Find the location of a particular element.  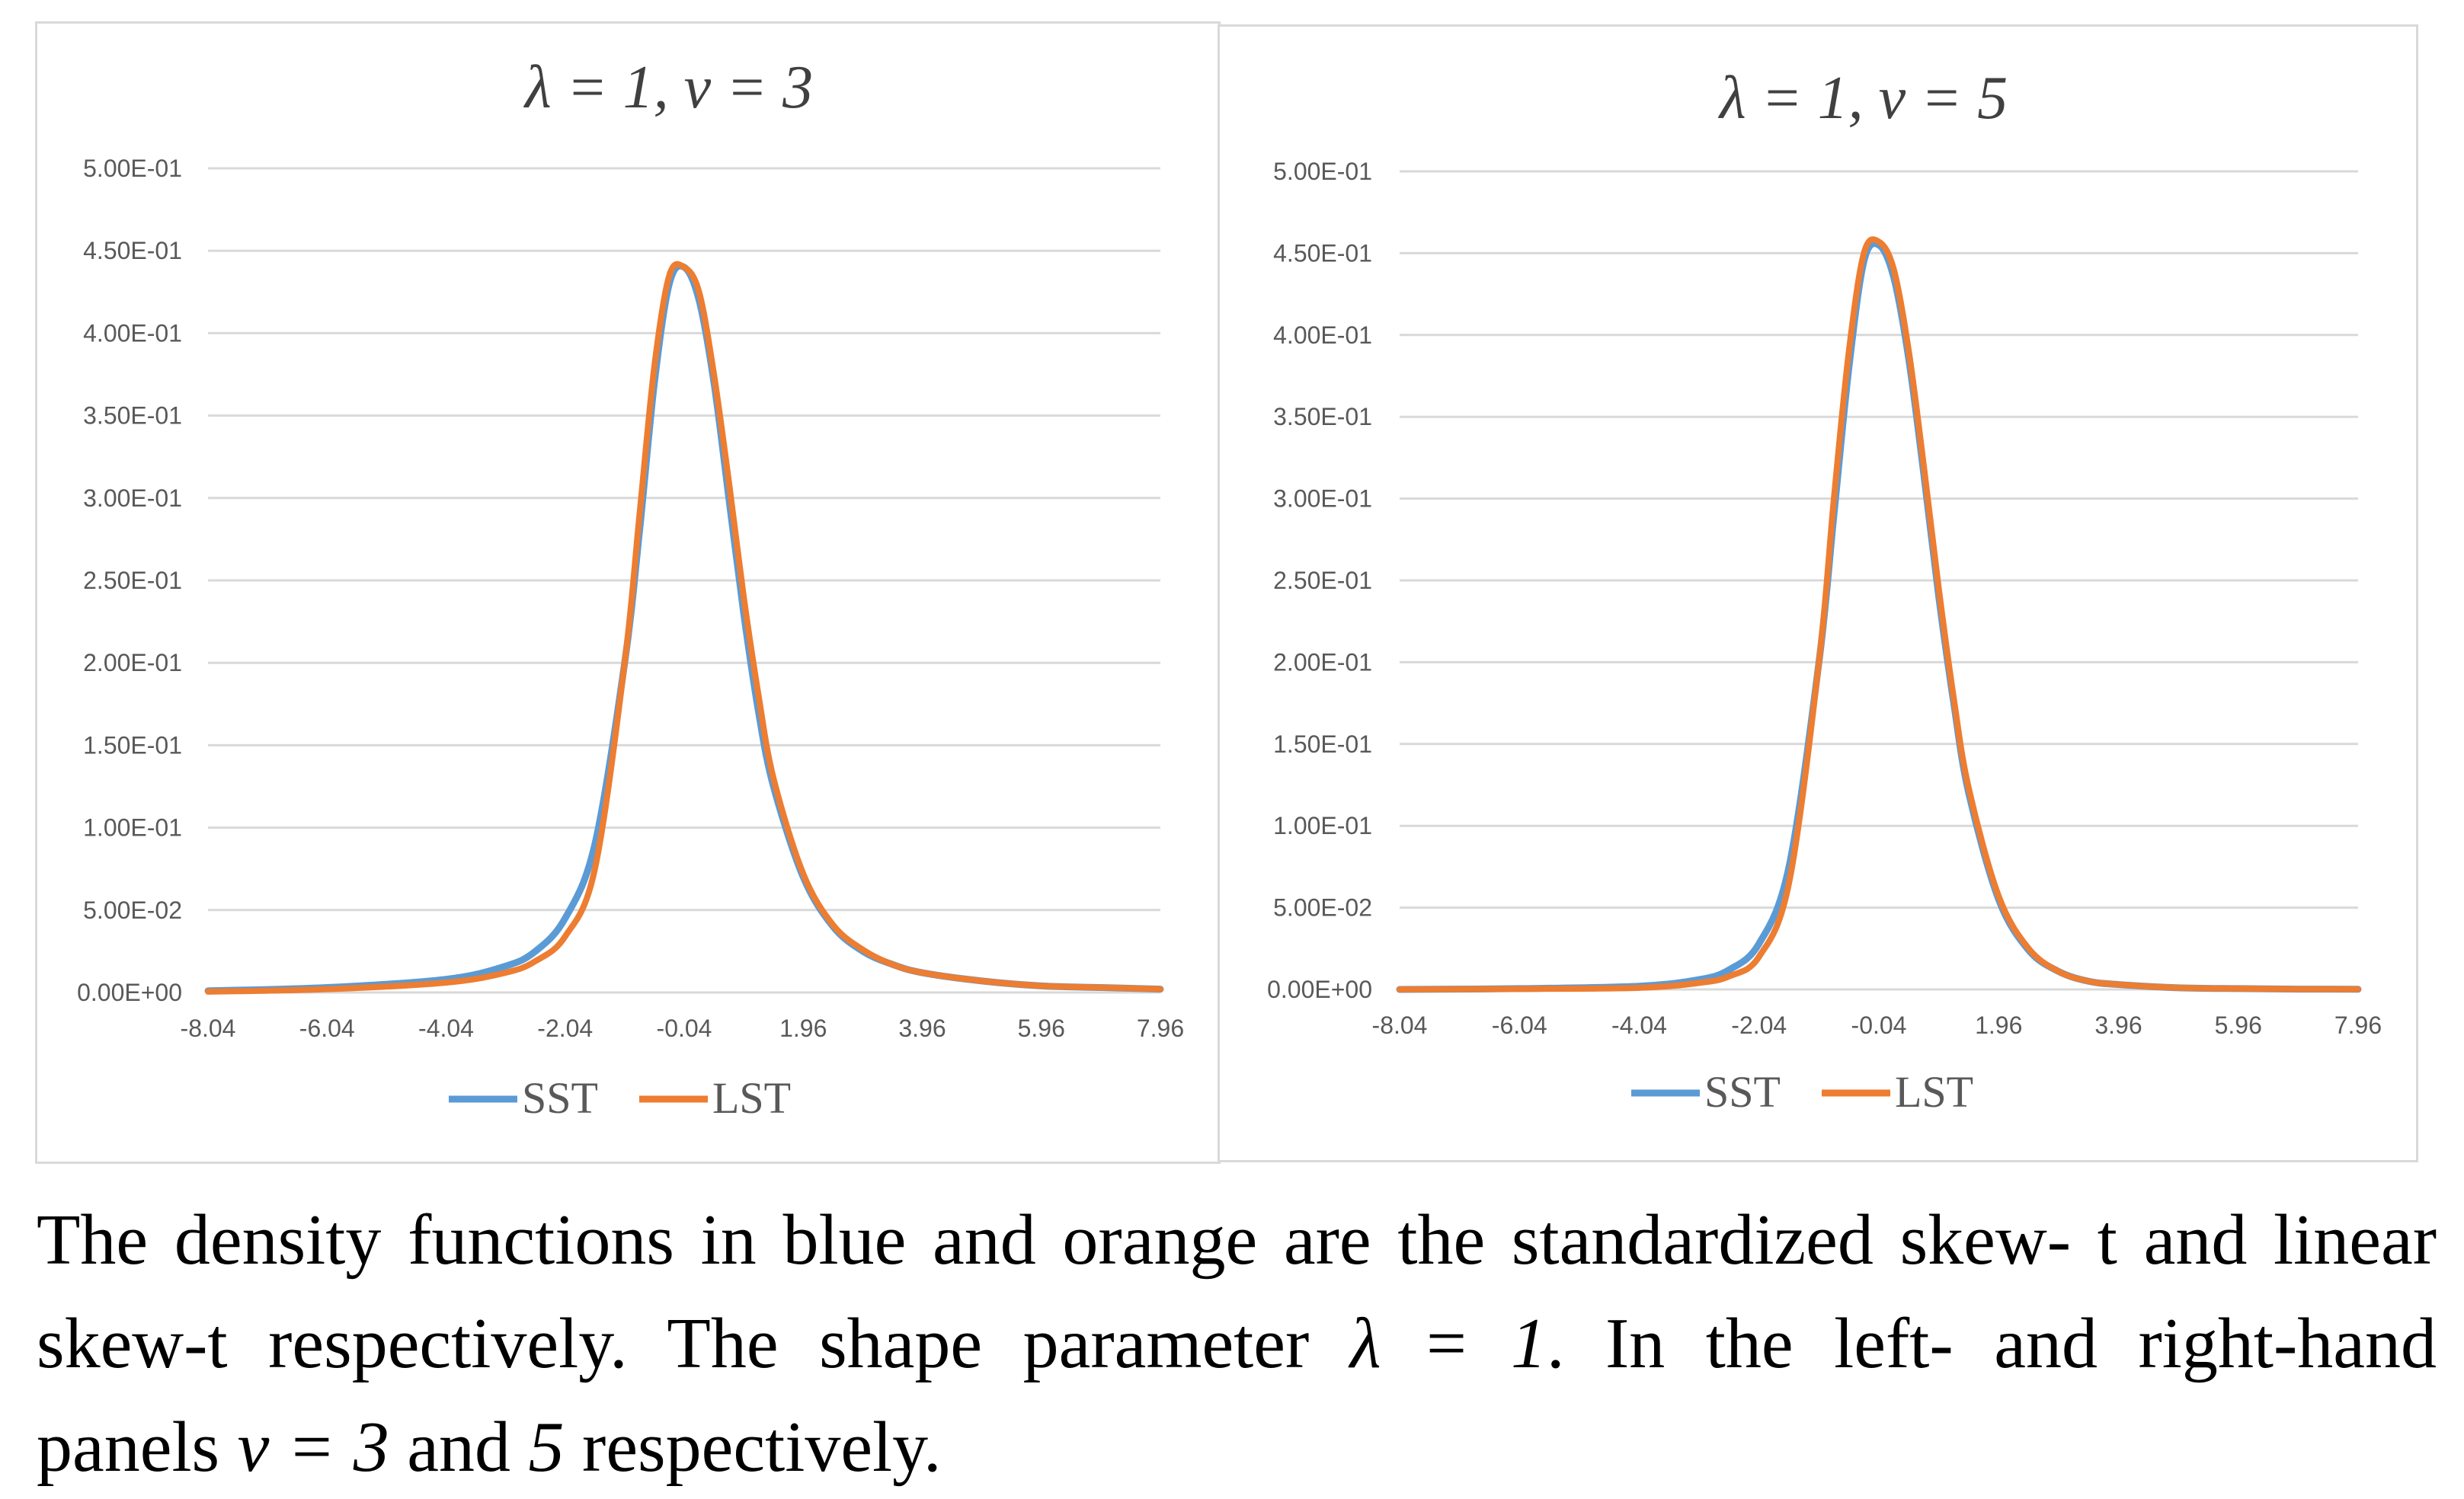

caption-text: and is located at coordinates (459, 1447).